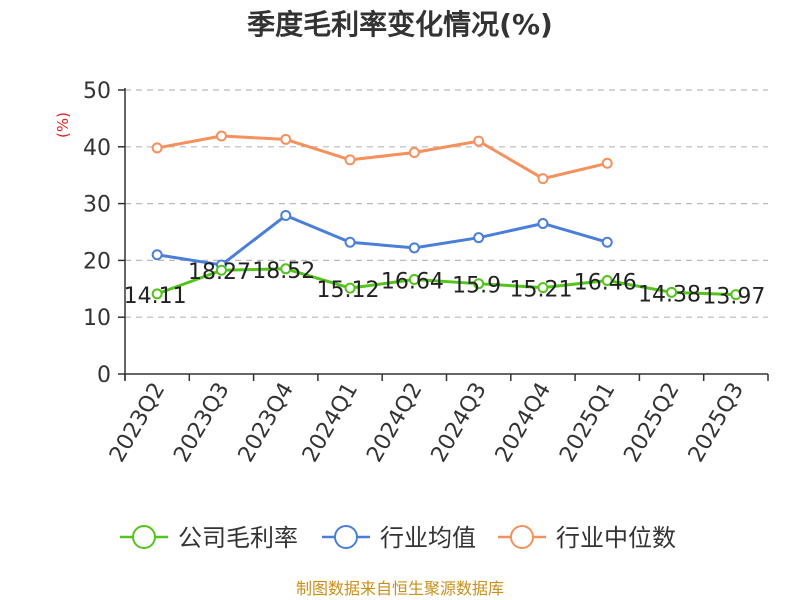 This screenshot has height=600, width=800. I want to click on data-label: 18.27, so click(219, 272).